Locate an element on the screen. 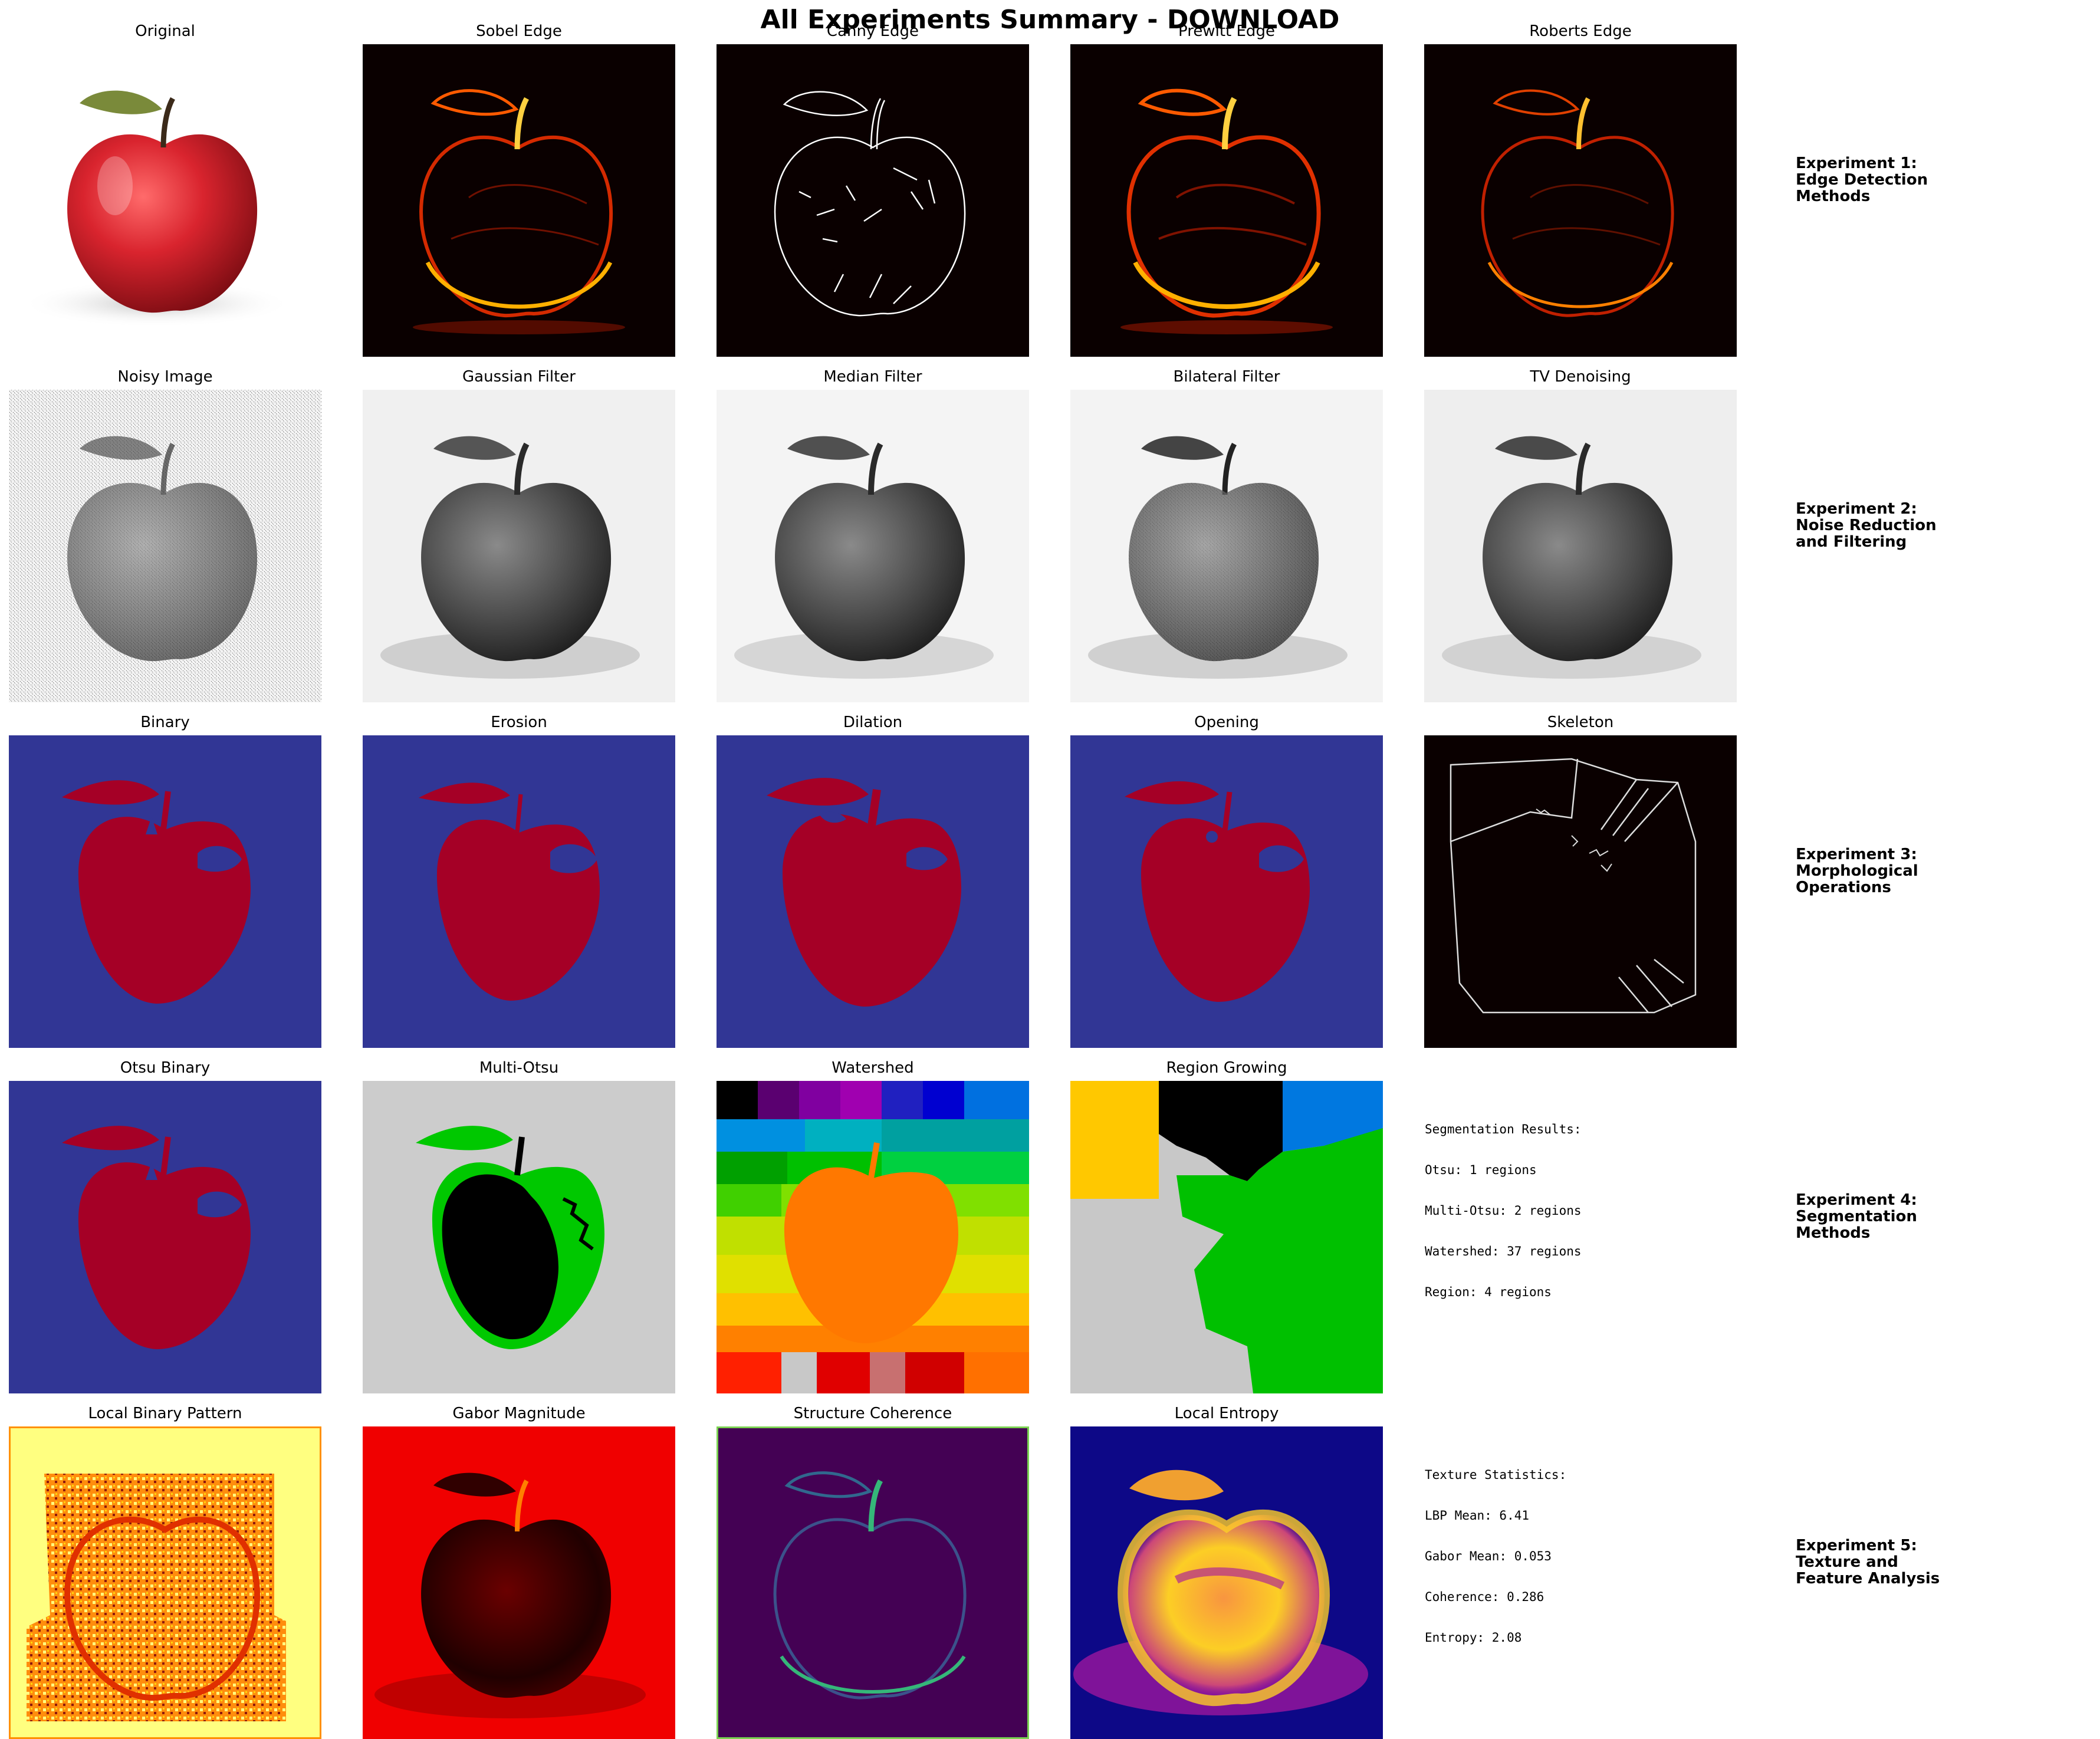 This screenshot has width=2100, height=1739. experiment-label-line: Segmentation is located at coordinates (1856, 1217).